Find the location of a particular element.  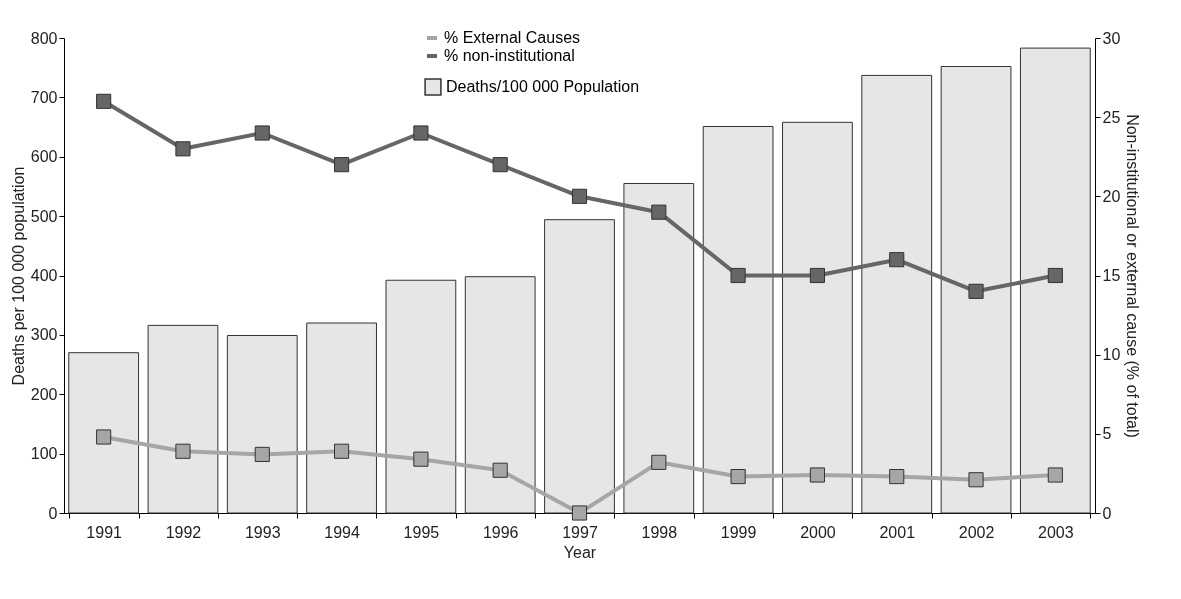

x-tick-label: 1994 is located at coordinates (342, 532).